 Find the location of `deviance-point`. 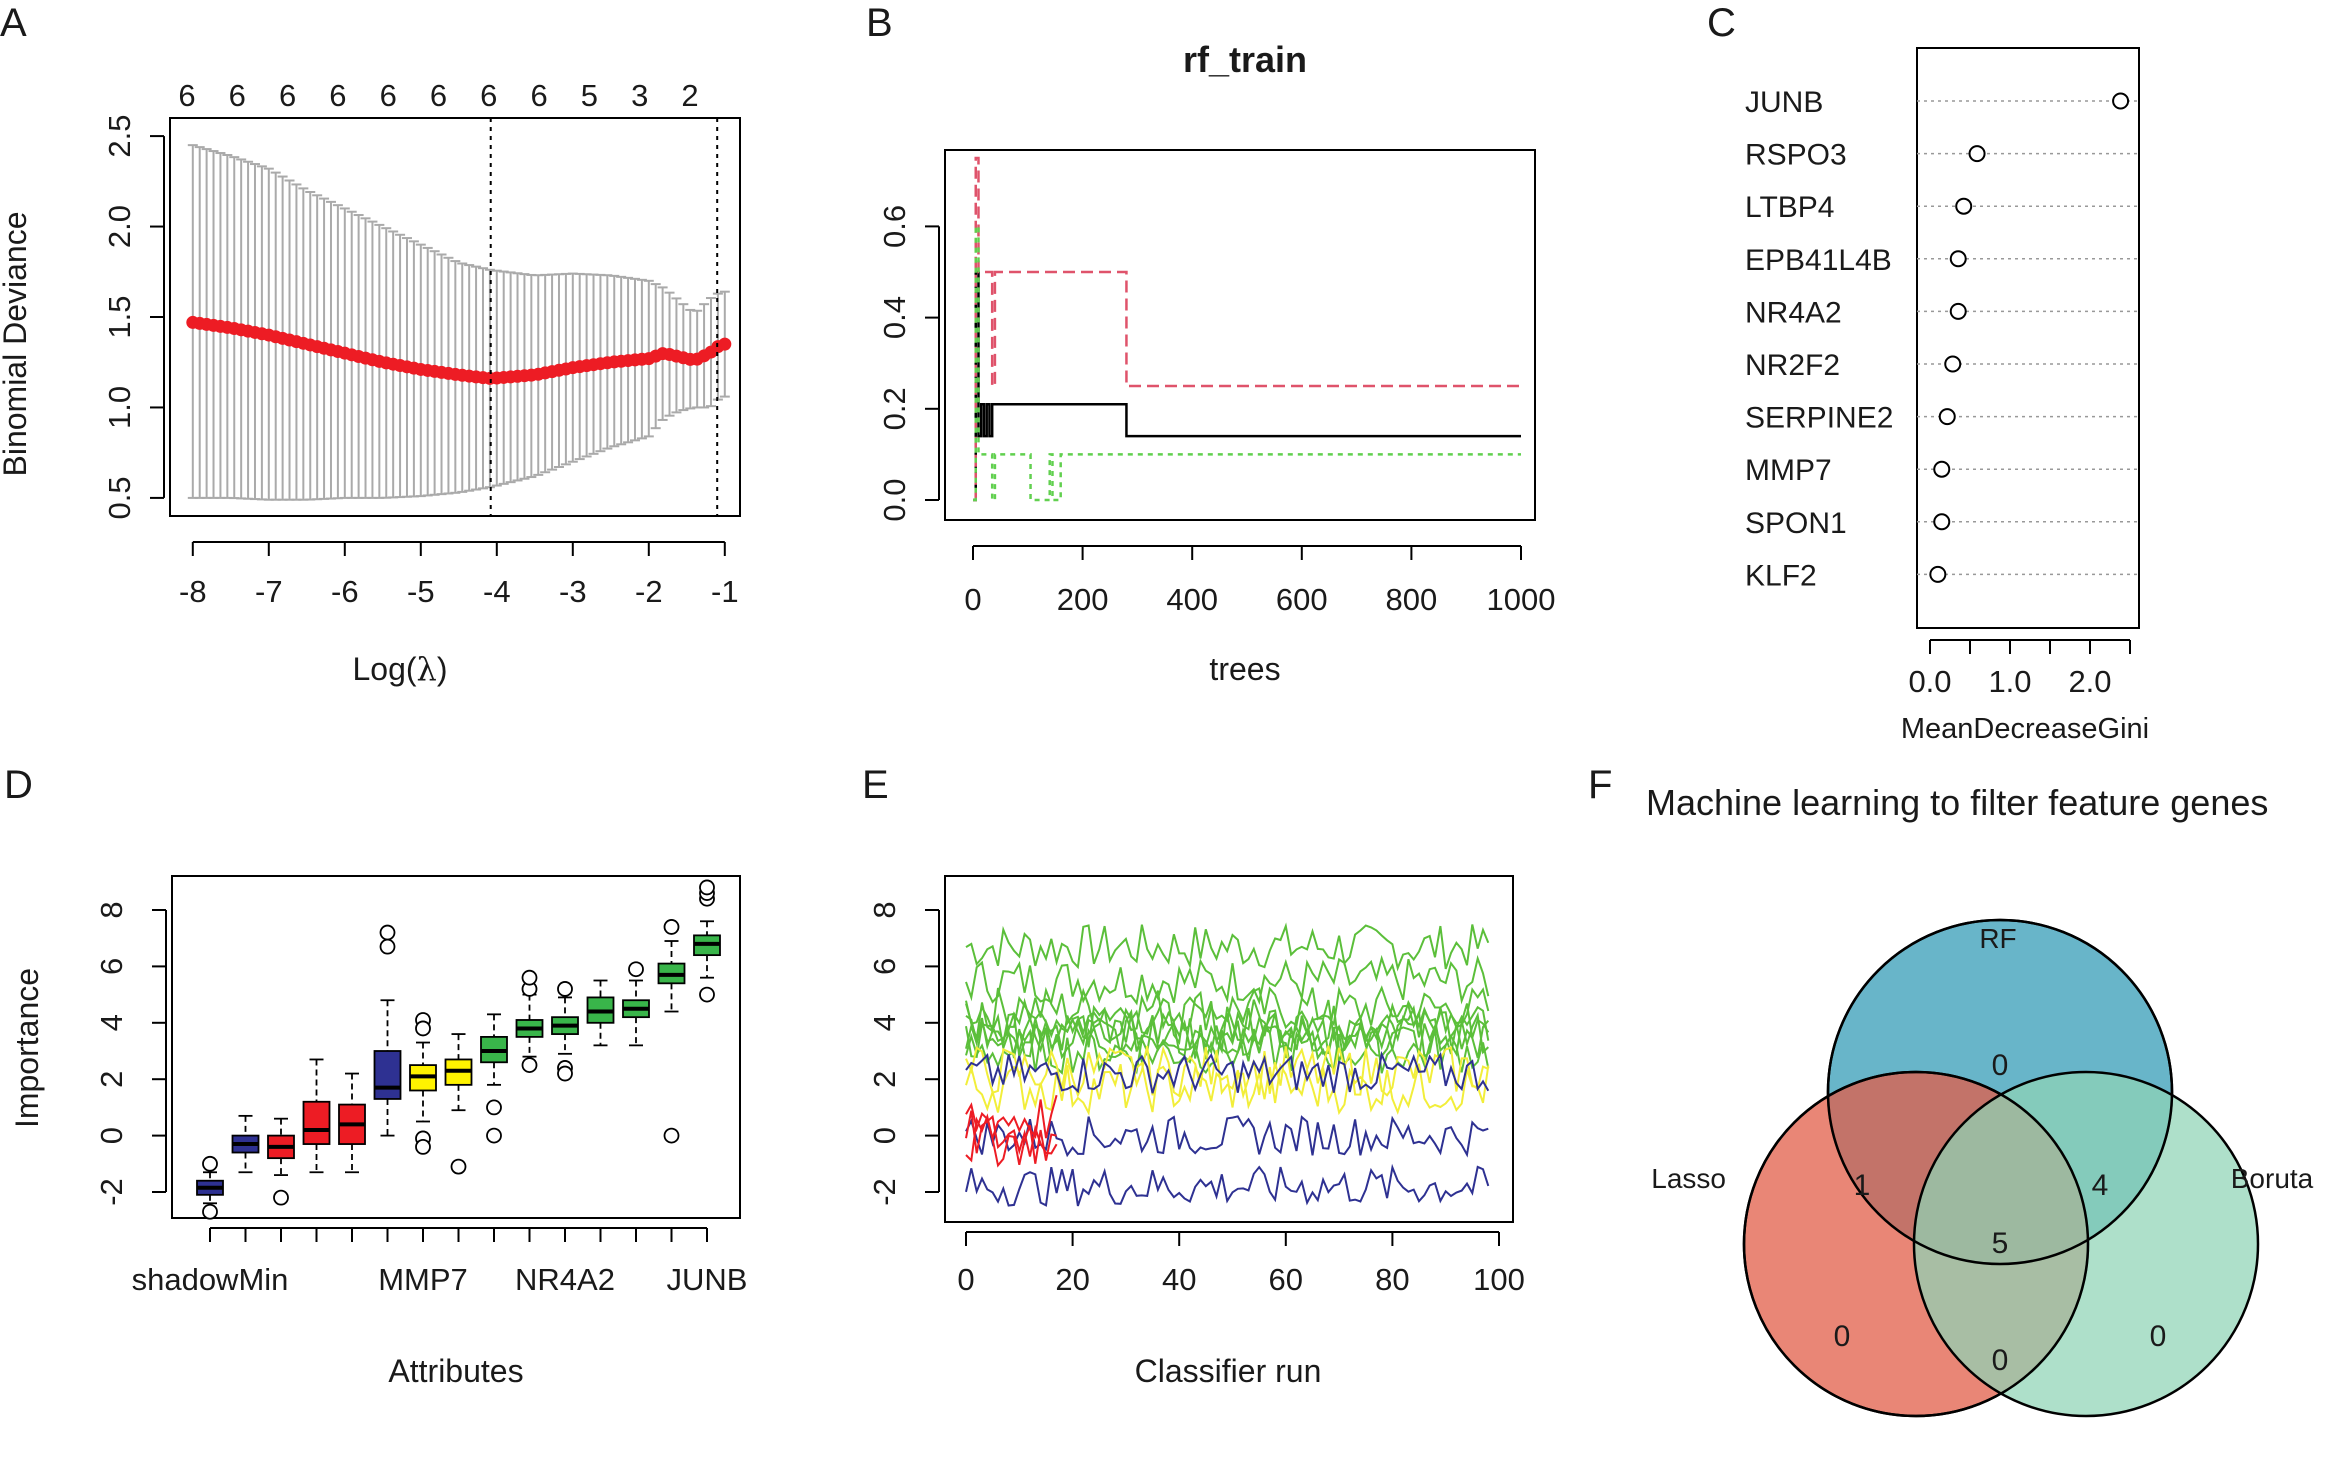

deviance-point is located at coordinates (725, 344).